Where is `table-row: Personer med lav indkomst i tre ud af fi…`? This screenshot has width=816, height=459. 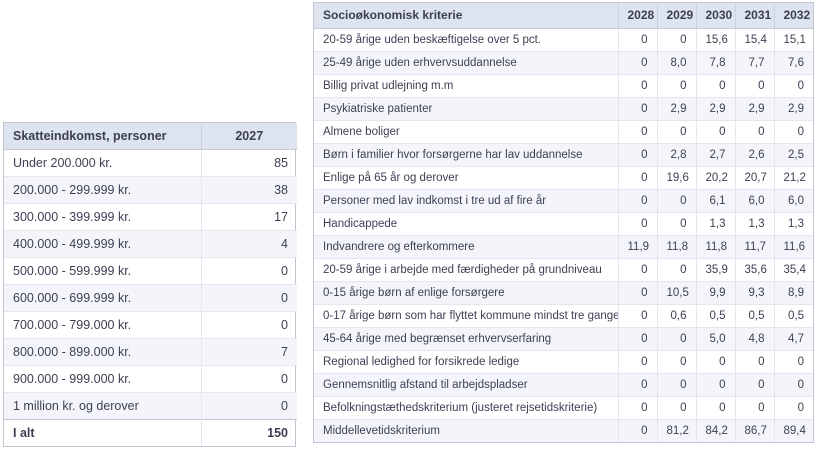
table-row: Personer med lav indkomst i tre ud af fi… is located at coordinates (563, 201).